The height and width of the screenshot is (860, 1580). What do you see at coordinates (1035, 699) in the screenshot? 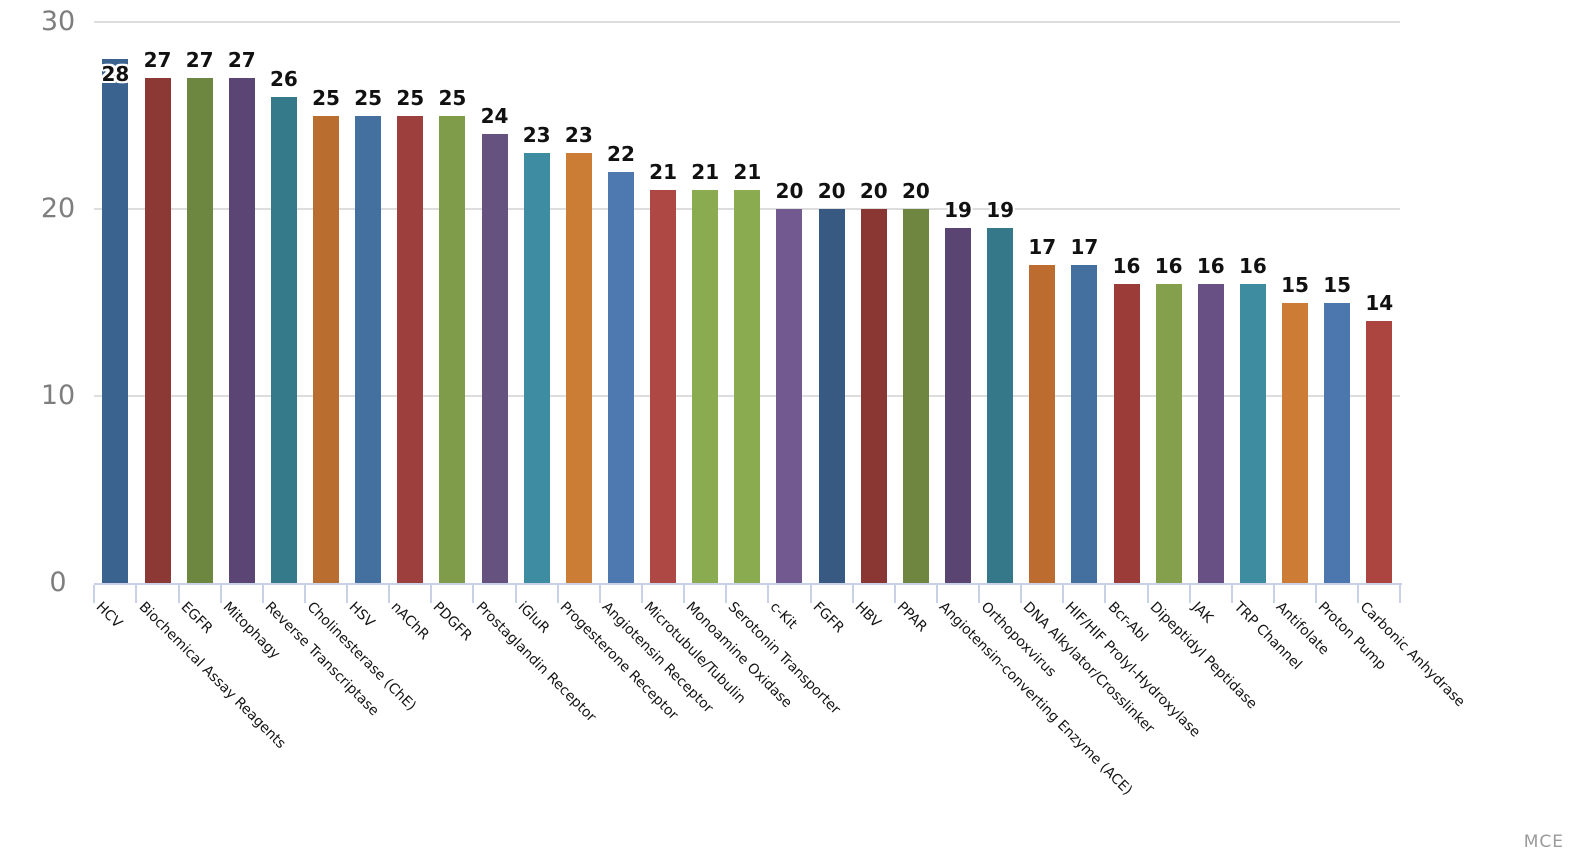
I see `x-axis-category-label: Angiotensin-converting Enzyme (ACE)` at bounding box center [1035, 699].